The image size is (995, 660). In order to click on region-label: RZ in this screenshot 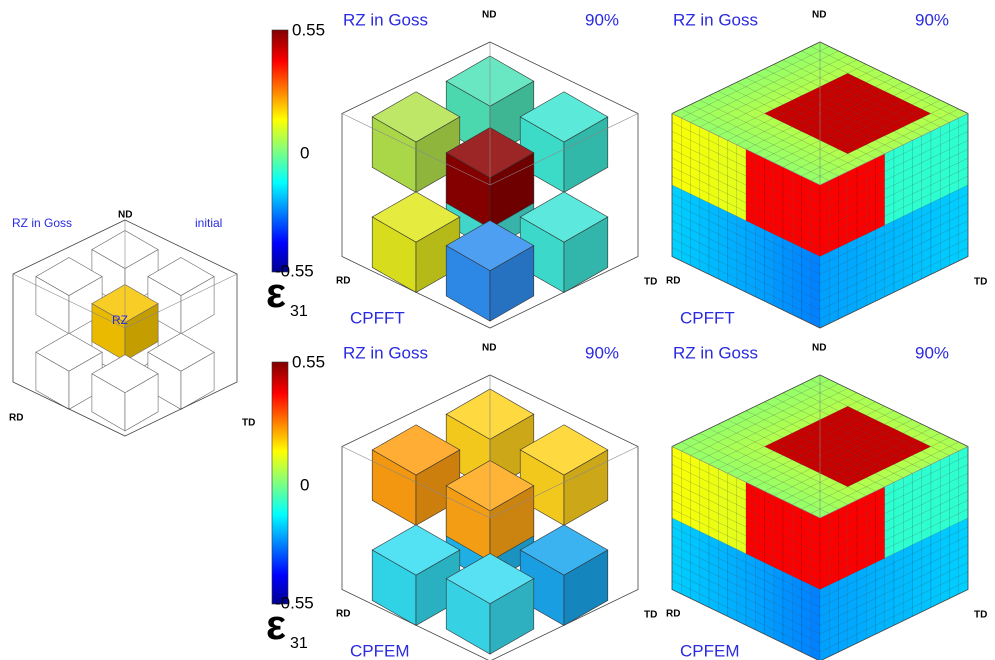, I will do `click(120, 320)`.